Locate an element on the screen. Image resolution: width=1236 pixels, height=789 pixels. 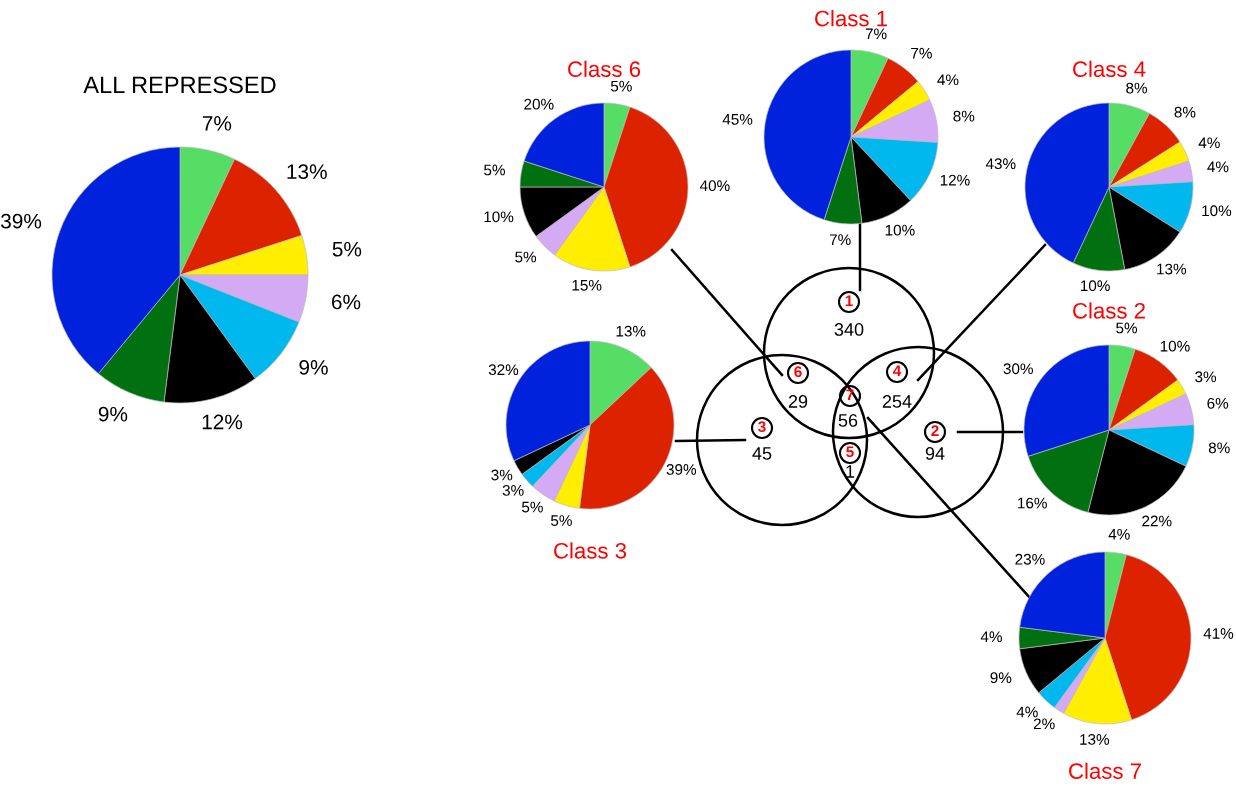
category-label: 7 is located at coordinates (850, 394).